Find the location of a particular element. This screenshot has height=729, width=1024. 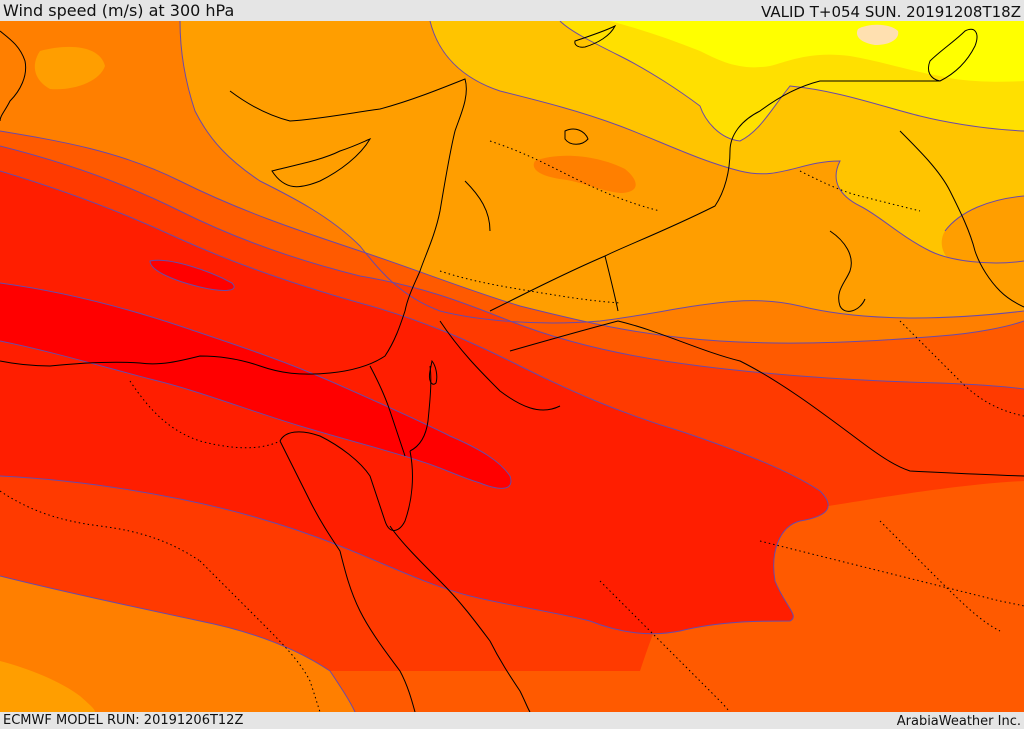

coastline-caspian is located at coordinates (952, 55).